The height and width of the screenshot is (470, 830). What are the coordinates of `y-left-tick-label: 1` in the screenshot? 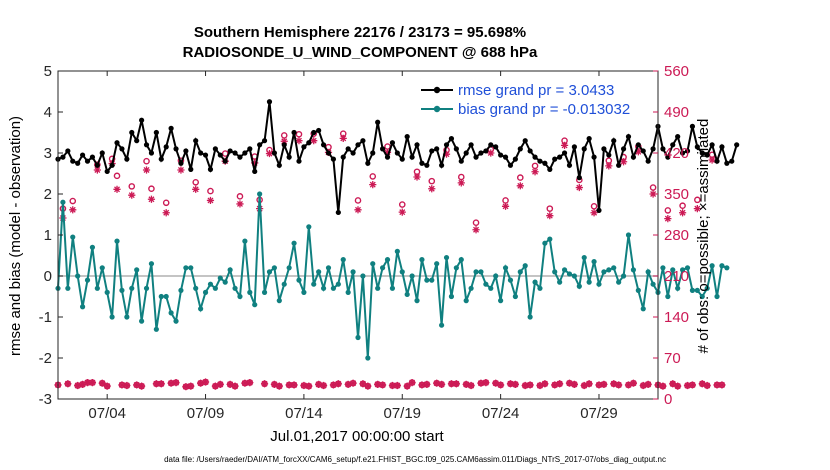 It's located at (48, 235).